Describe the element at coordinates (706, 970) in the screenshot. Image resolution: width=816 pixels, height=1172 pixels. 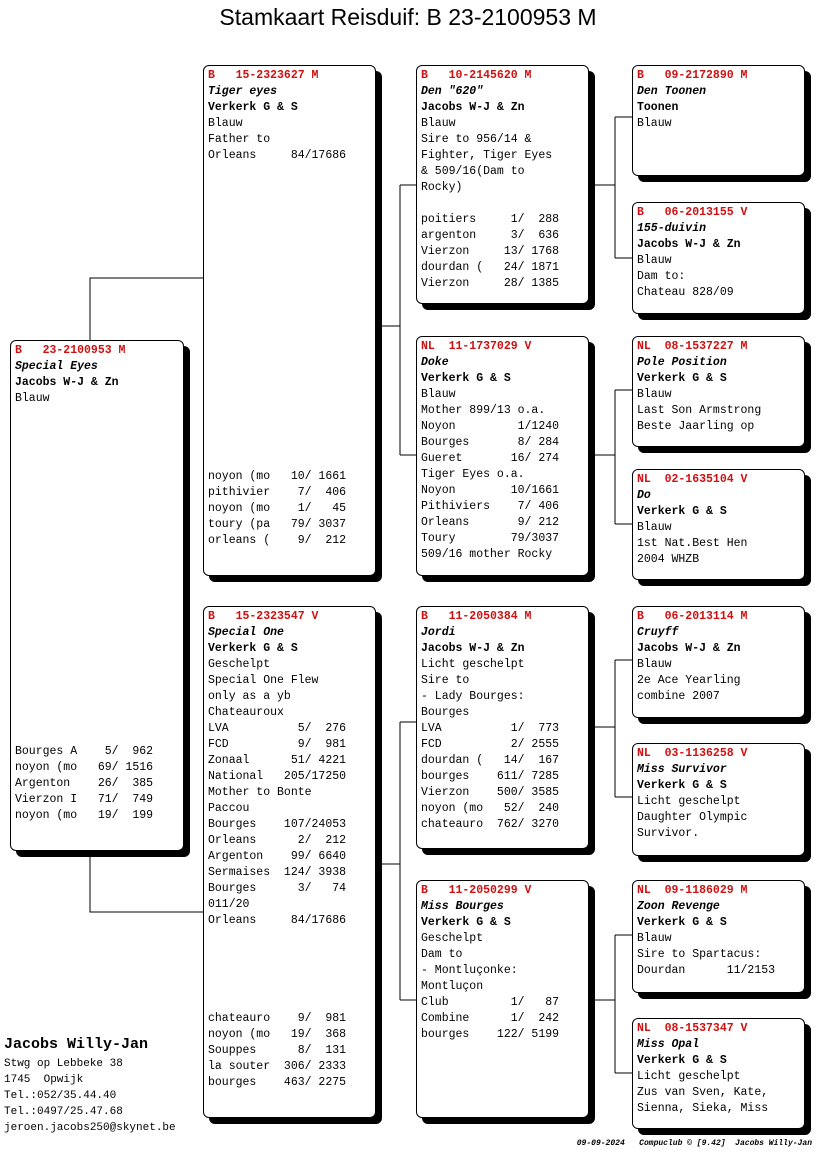
I see `note: Dourdan 11/2153` at that location.